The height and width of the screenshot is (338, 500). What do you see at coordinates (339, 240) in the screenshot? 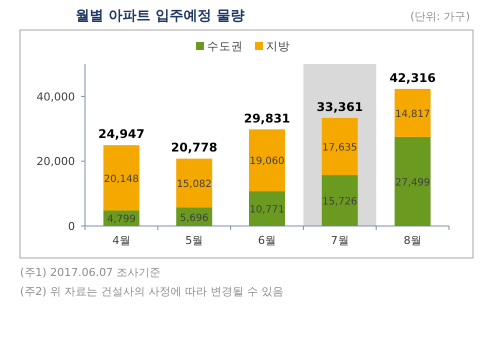
I see `x-tick-label: 7월` at bounding box center [339, 240].